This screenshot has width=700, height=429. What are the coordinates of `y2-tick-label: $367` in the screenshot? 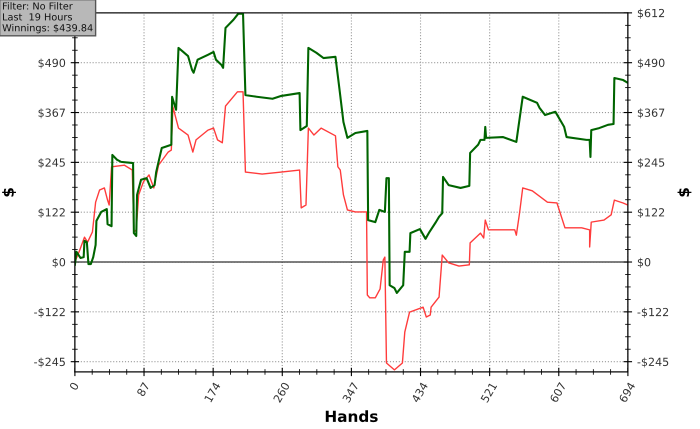 It's located at (651, 113).